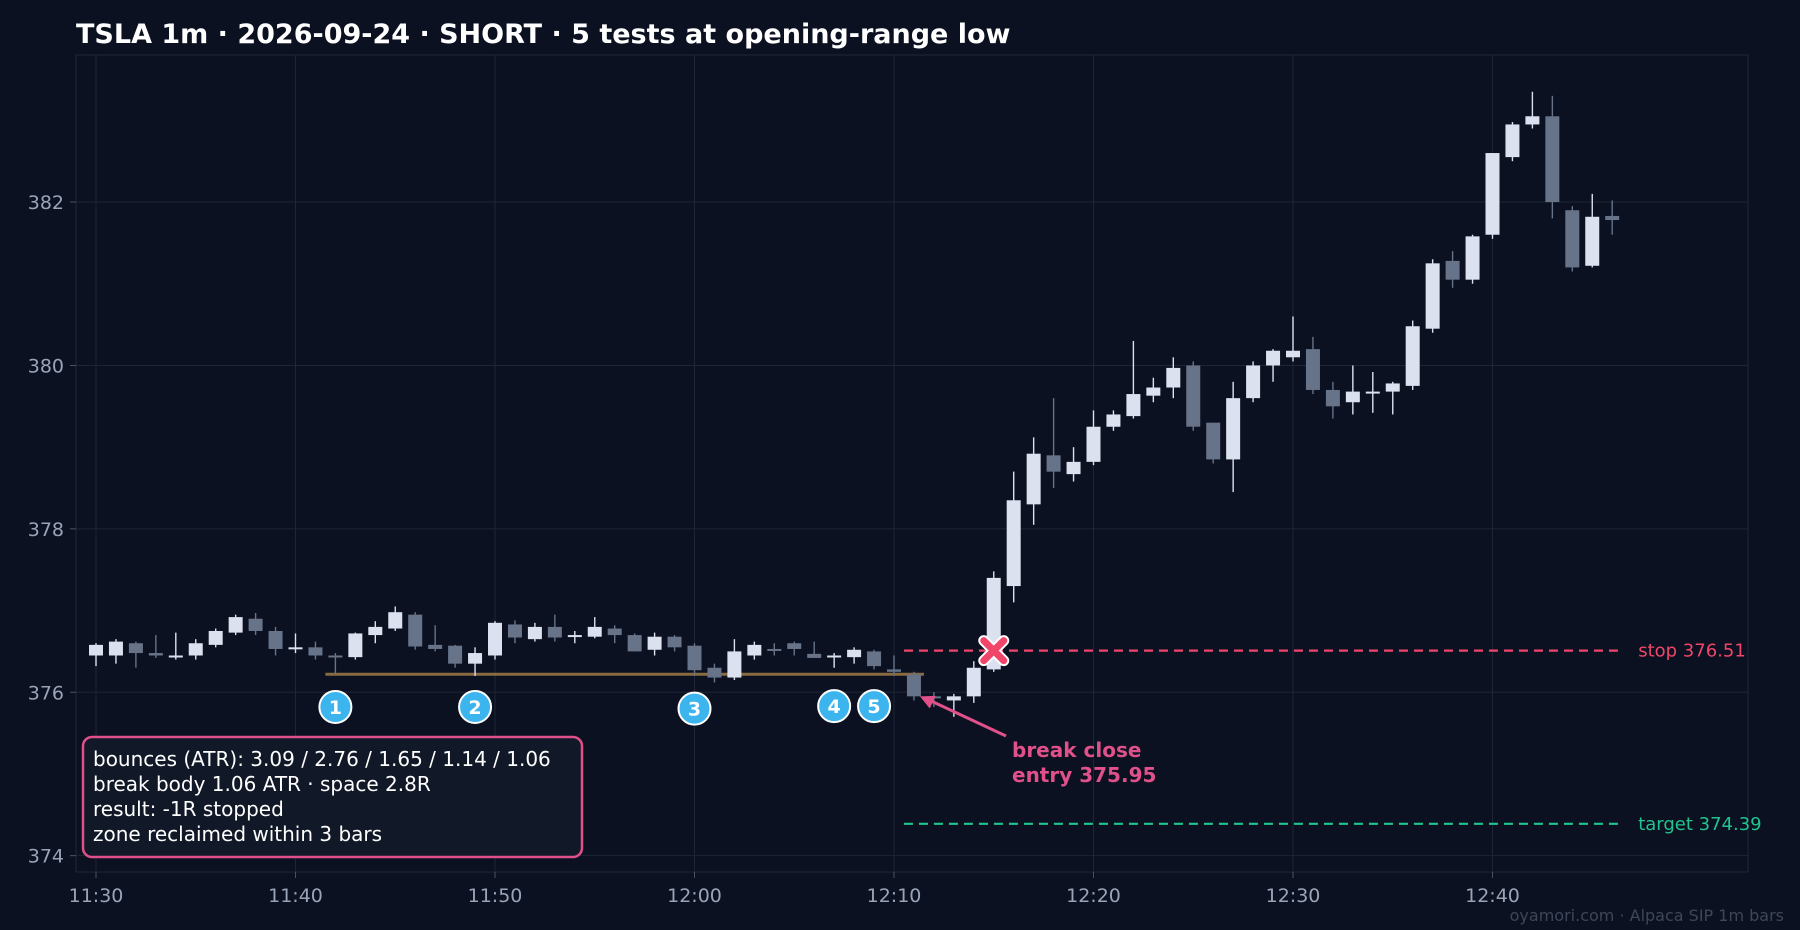 The height and width of the screenshot is (930, 1800). What do you see at coordinates (46, 203) in the screenshot?
I see `y-tick-label: 382` at bounding box center [46, 203].